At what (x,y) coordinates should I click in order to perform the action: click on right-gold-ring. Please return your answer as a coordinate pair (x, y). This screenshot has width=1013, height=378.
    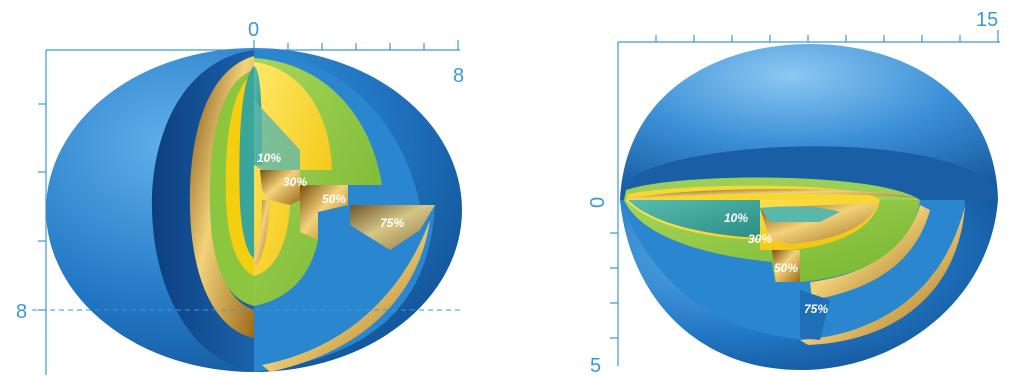
    Looking at the image, I should click on (774, 194).